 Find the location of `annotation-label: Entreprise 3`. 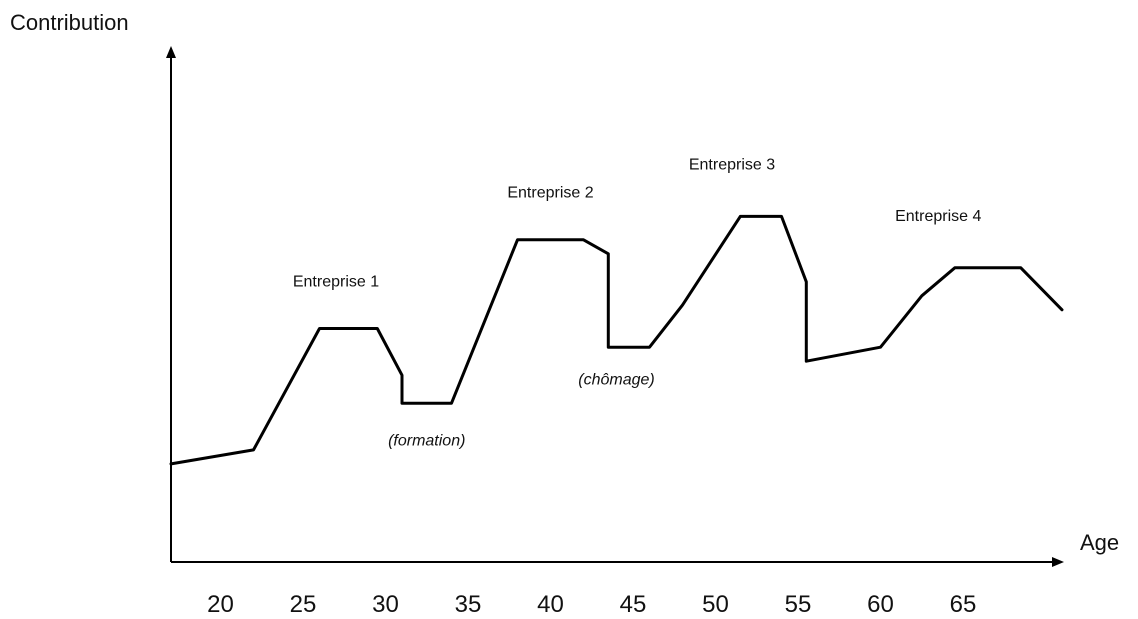

annotation-label: Entreprise 3 is located at coordinates (732, 165).